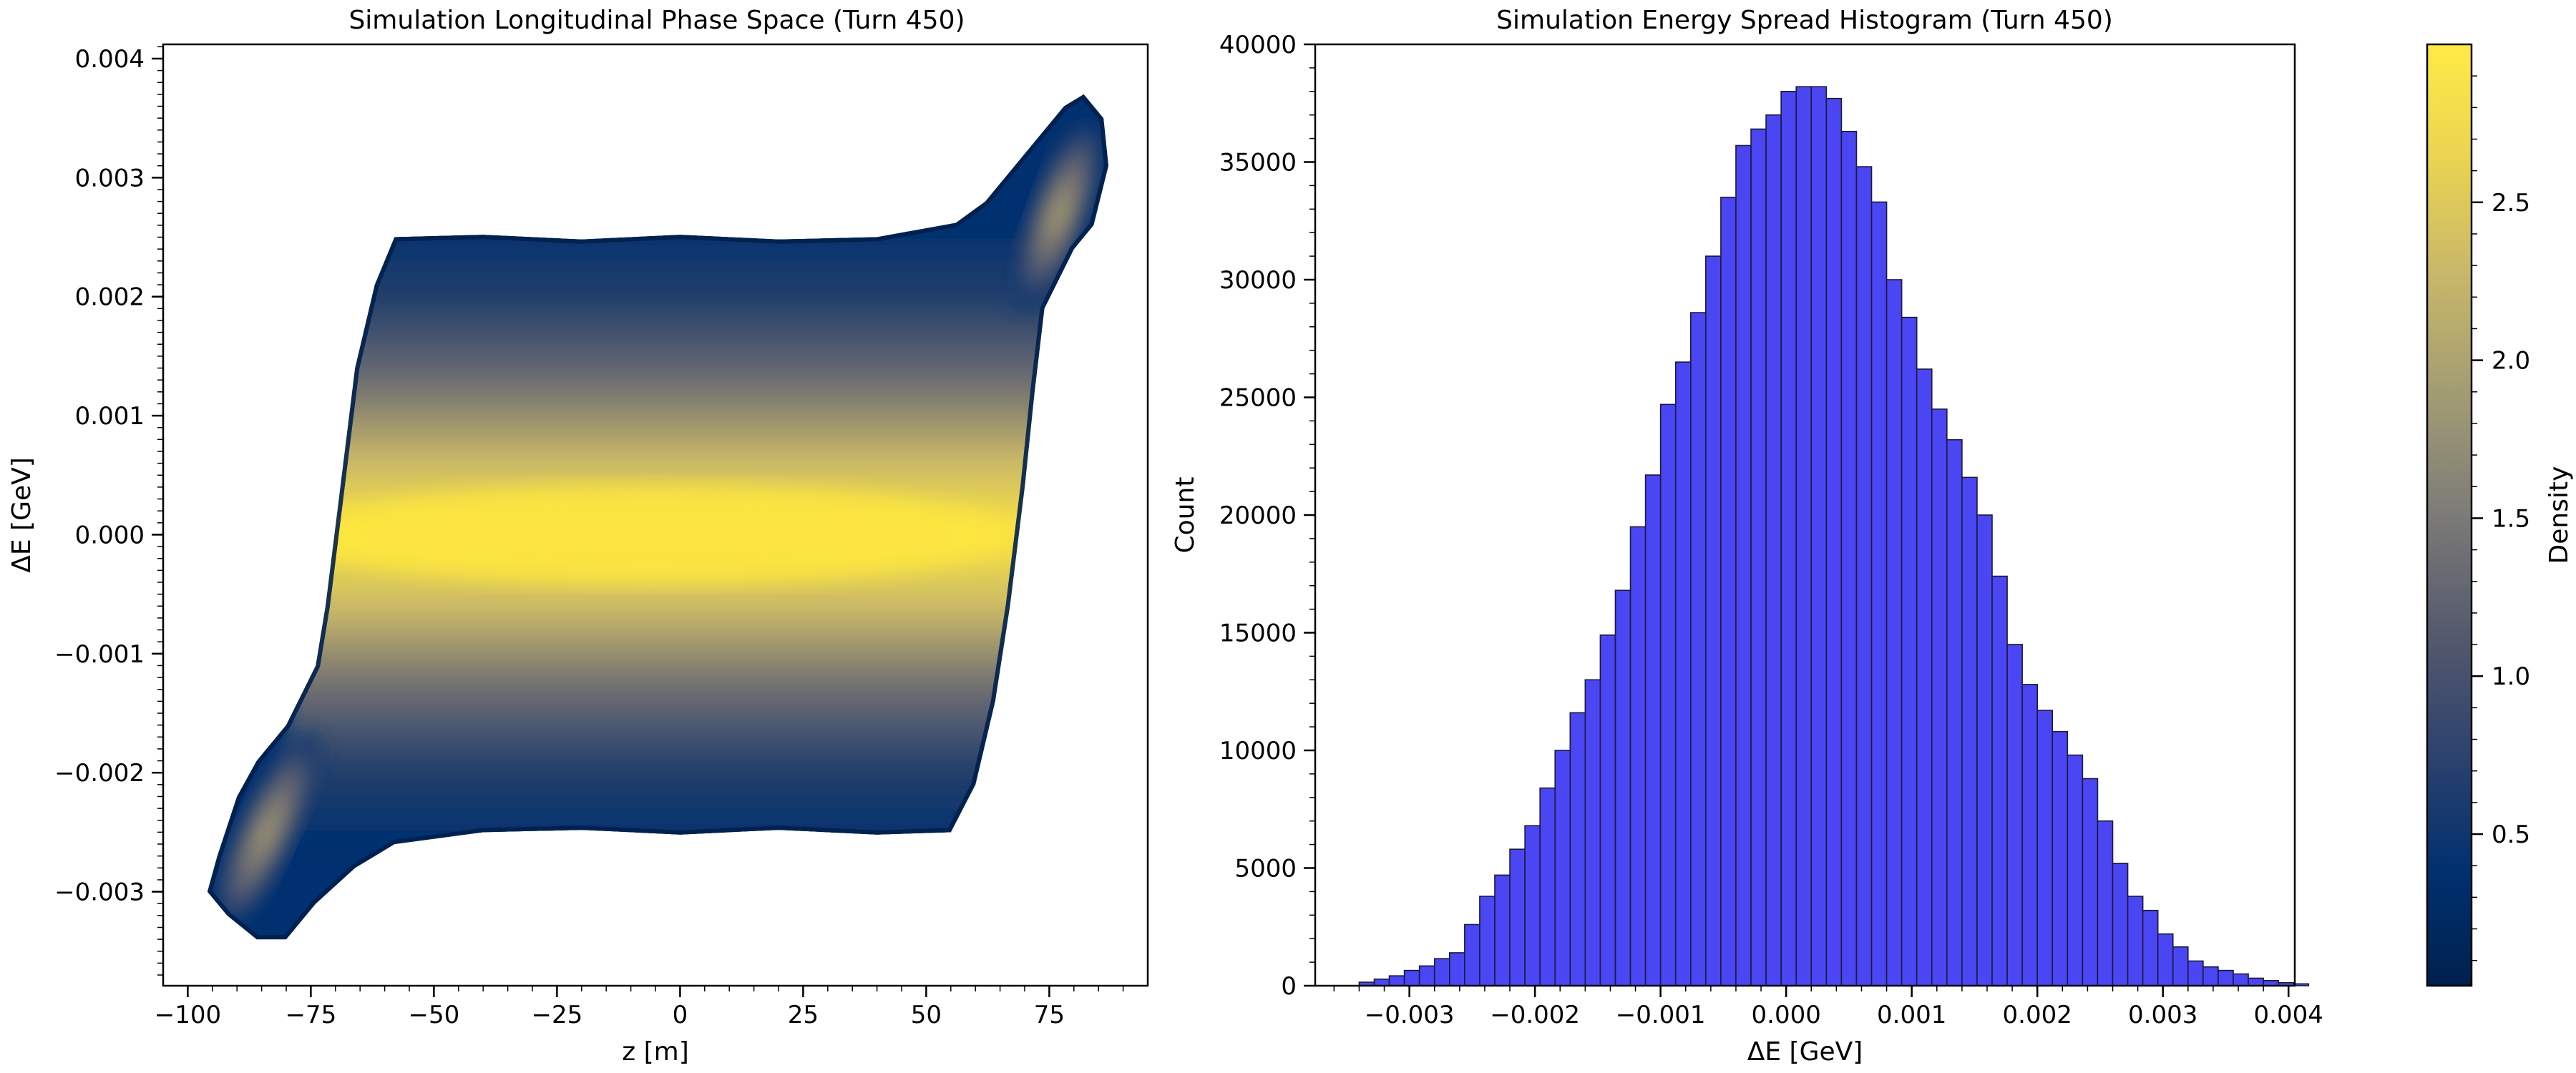 The width and height of the screenshot is (2576, 1073). Describe the element at coordinates (2511, 834) in the screenshot. I see `colorbar-tick-label: 0.5` at that location.